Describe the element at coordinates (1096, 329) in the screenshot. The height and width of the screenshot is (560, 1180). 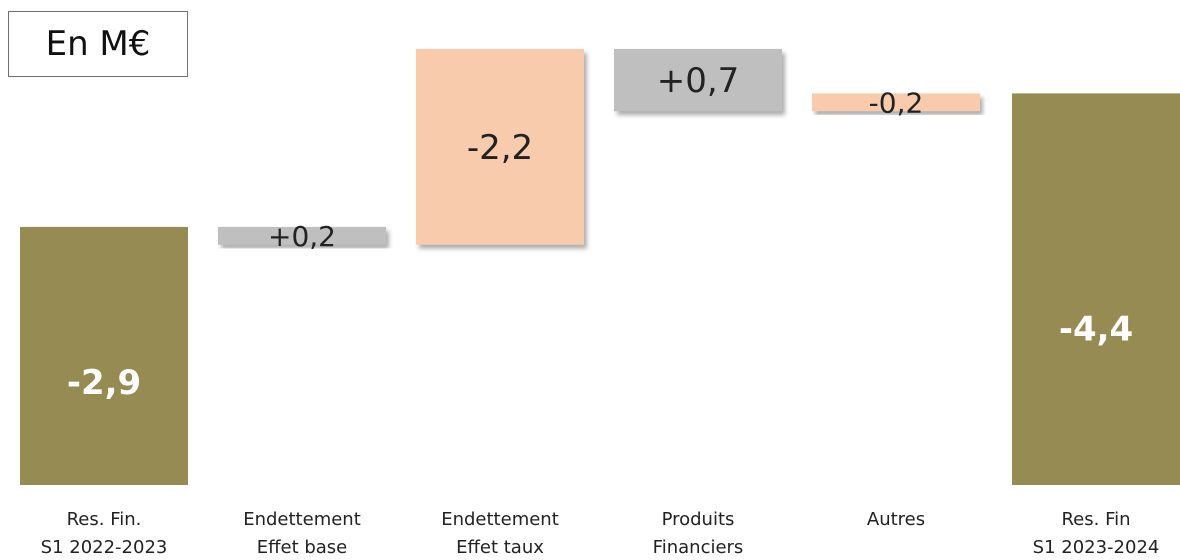
I see `data-label-6: -4,4` at that location.